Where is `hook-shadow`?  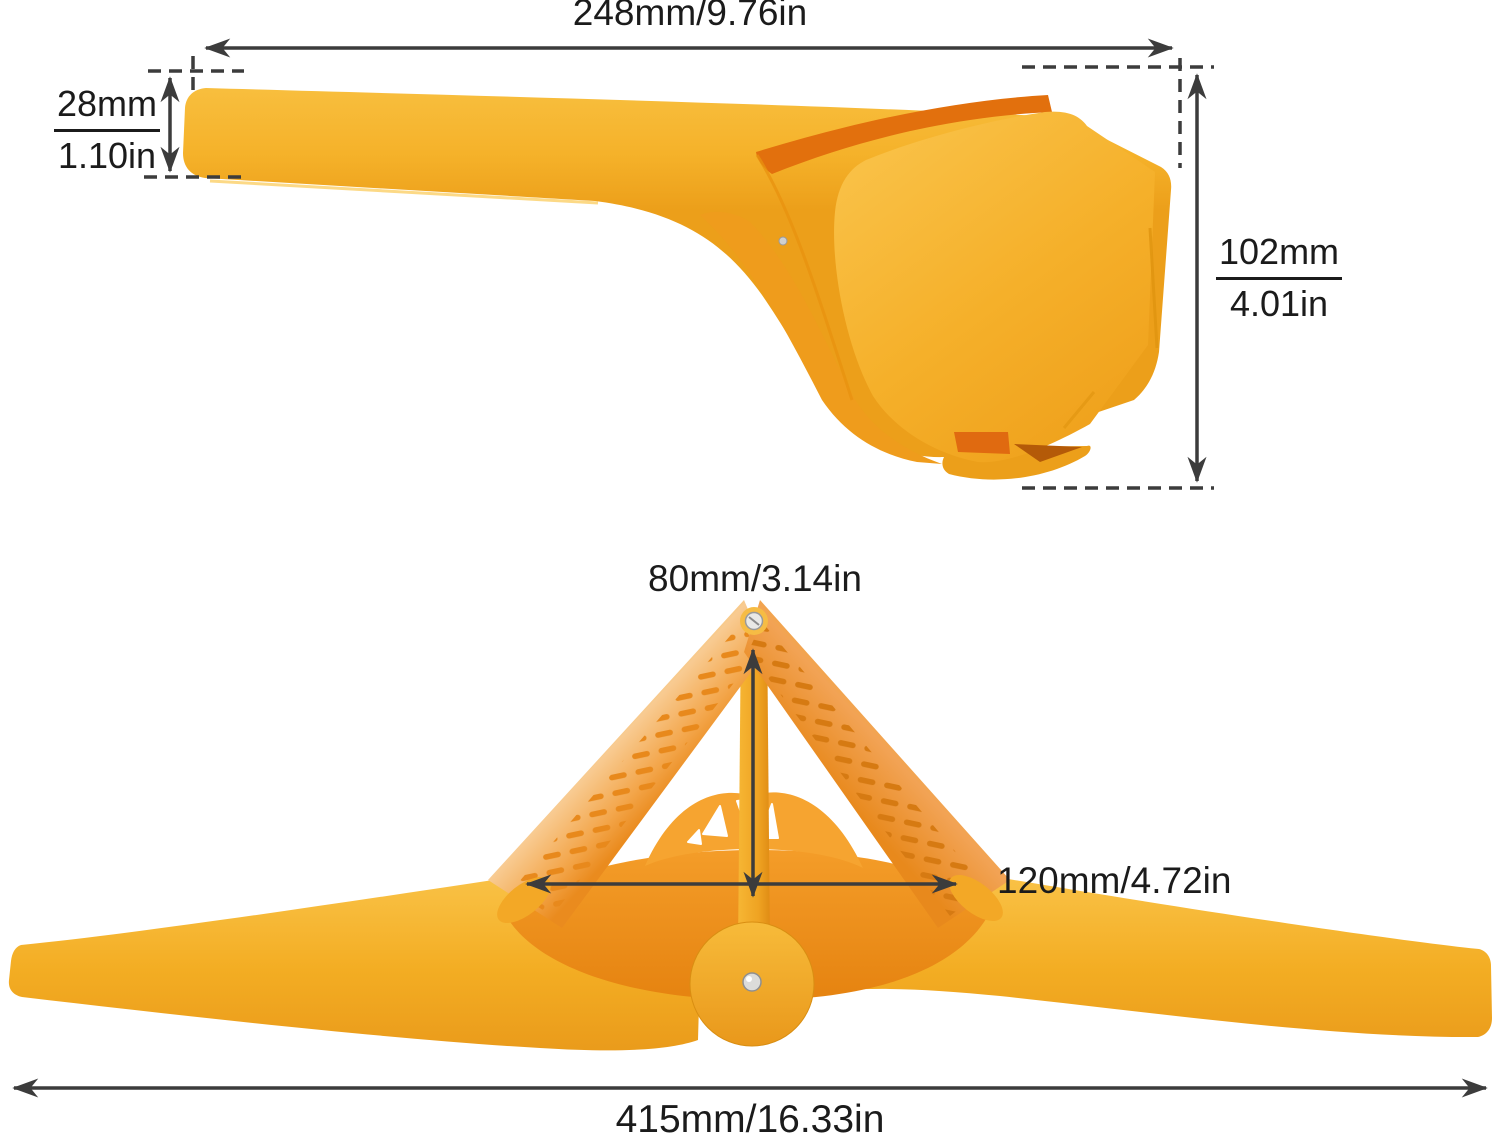
hook-shadow is located at coordinates (982, 443).